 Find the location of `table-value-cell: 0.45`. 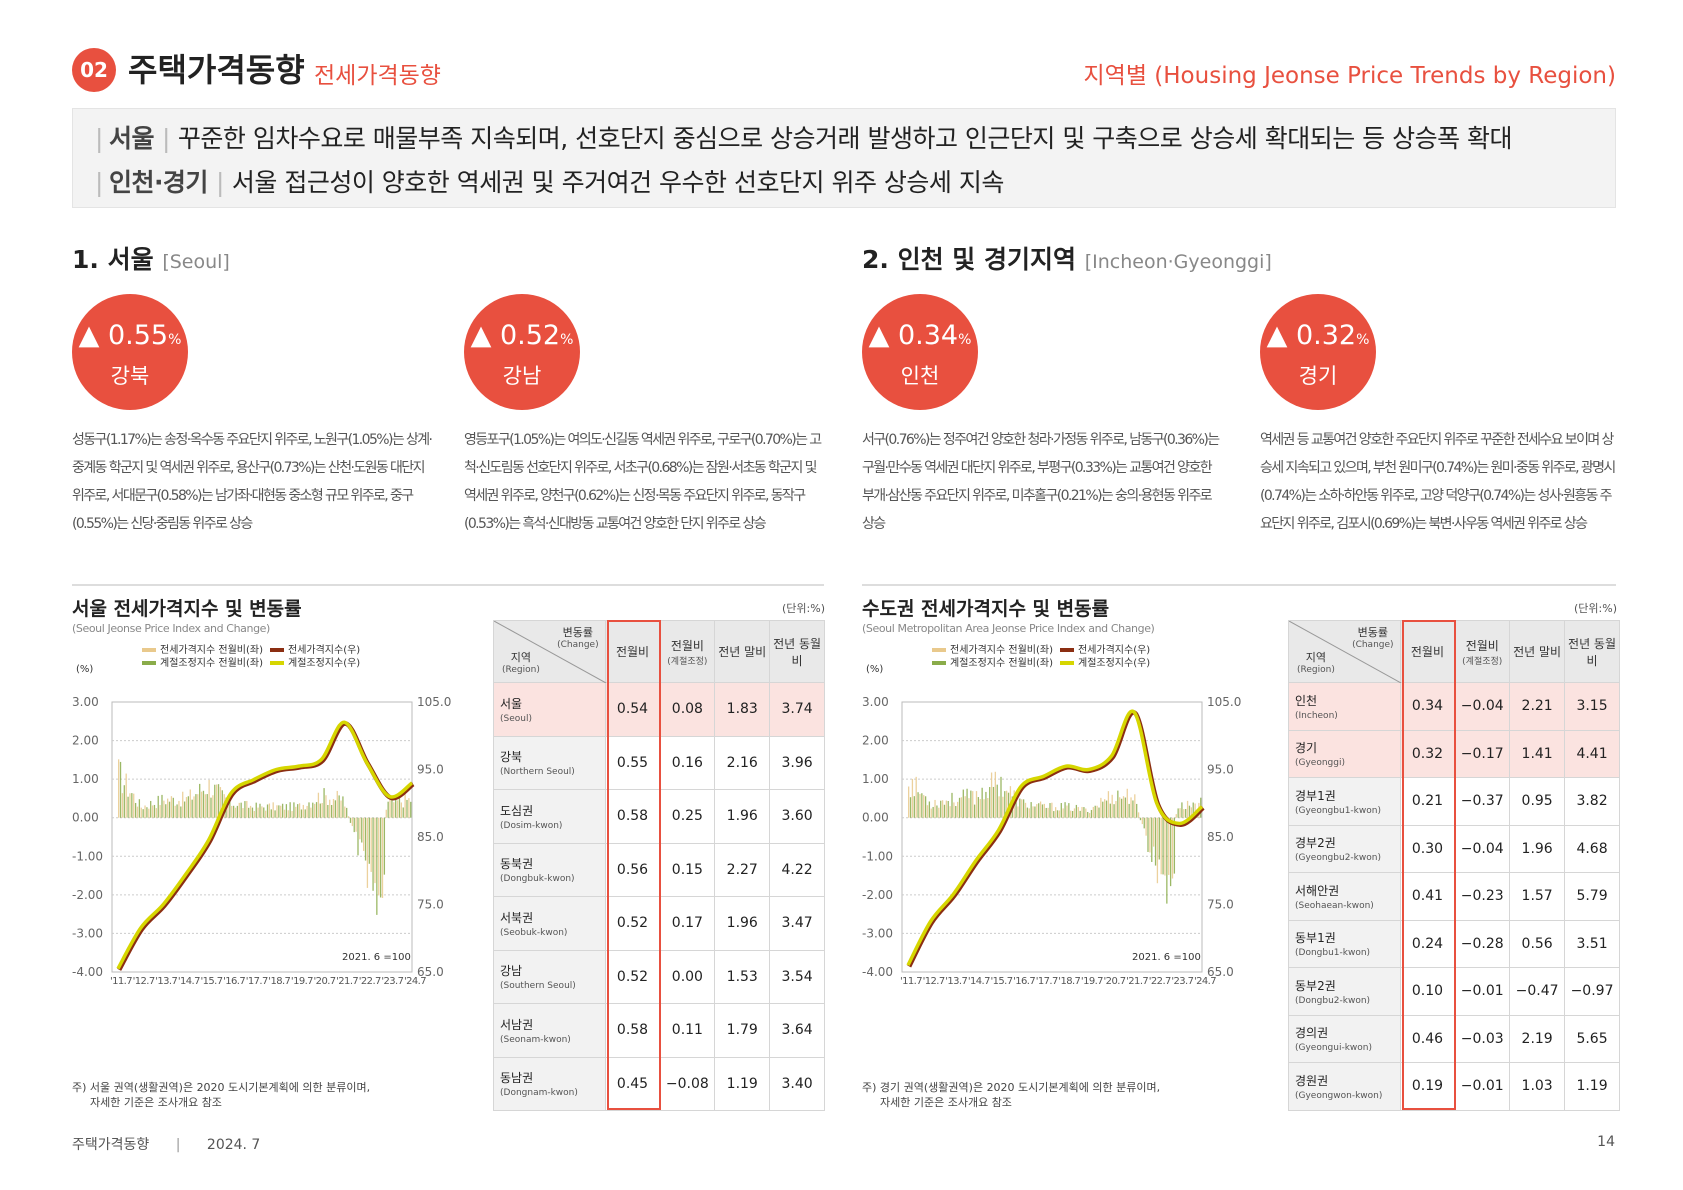

table-value-cell: 0.45 is located at coordinates (632, 1083).